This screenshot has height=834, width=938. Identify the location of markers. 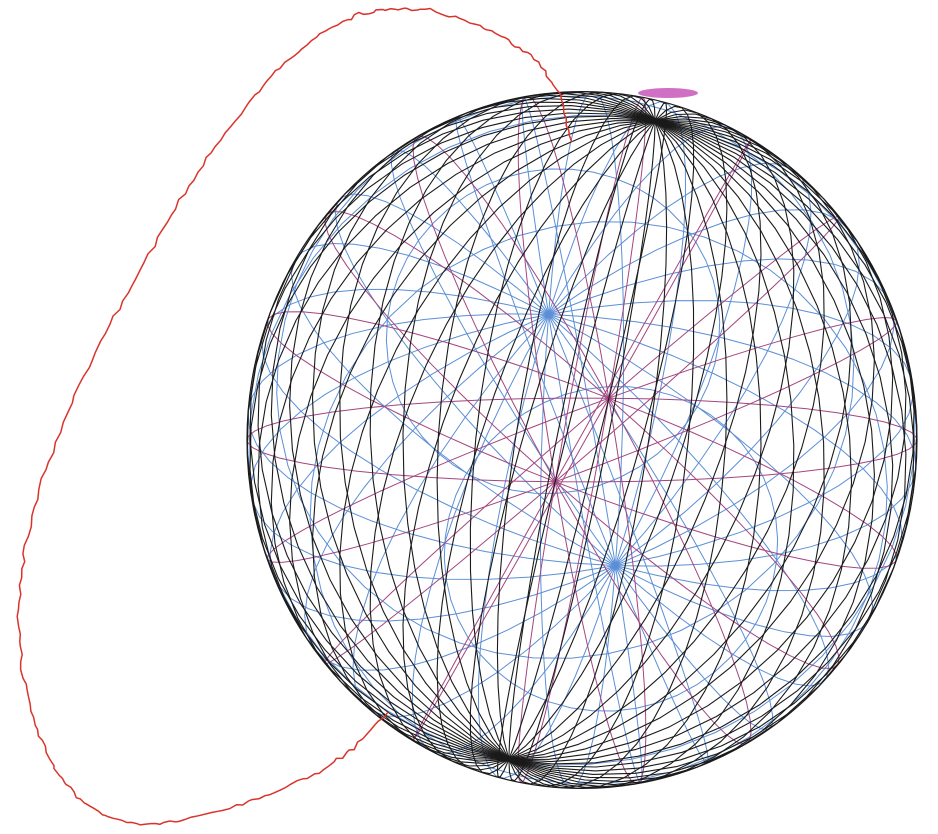
(668, 93).